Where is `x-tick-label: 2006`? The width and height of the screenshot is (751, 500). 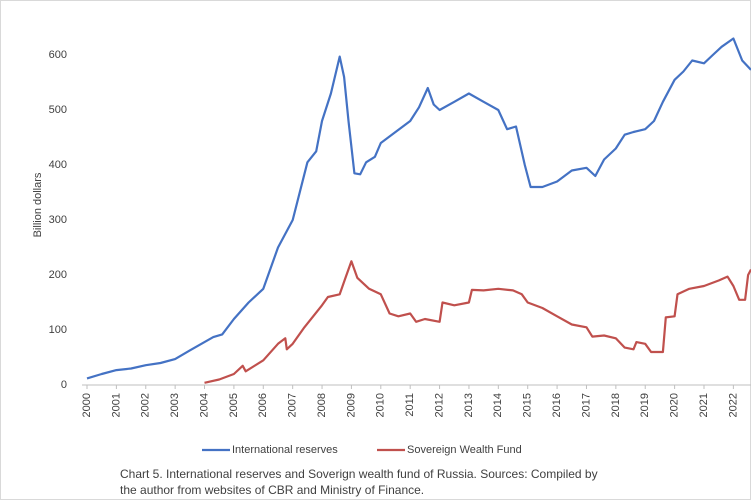 x-tick-label: 2006 is located at coordinates (263, 405).